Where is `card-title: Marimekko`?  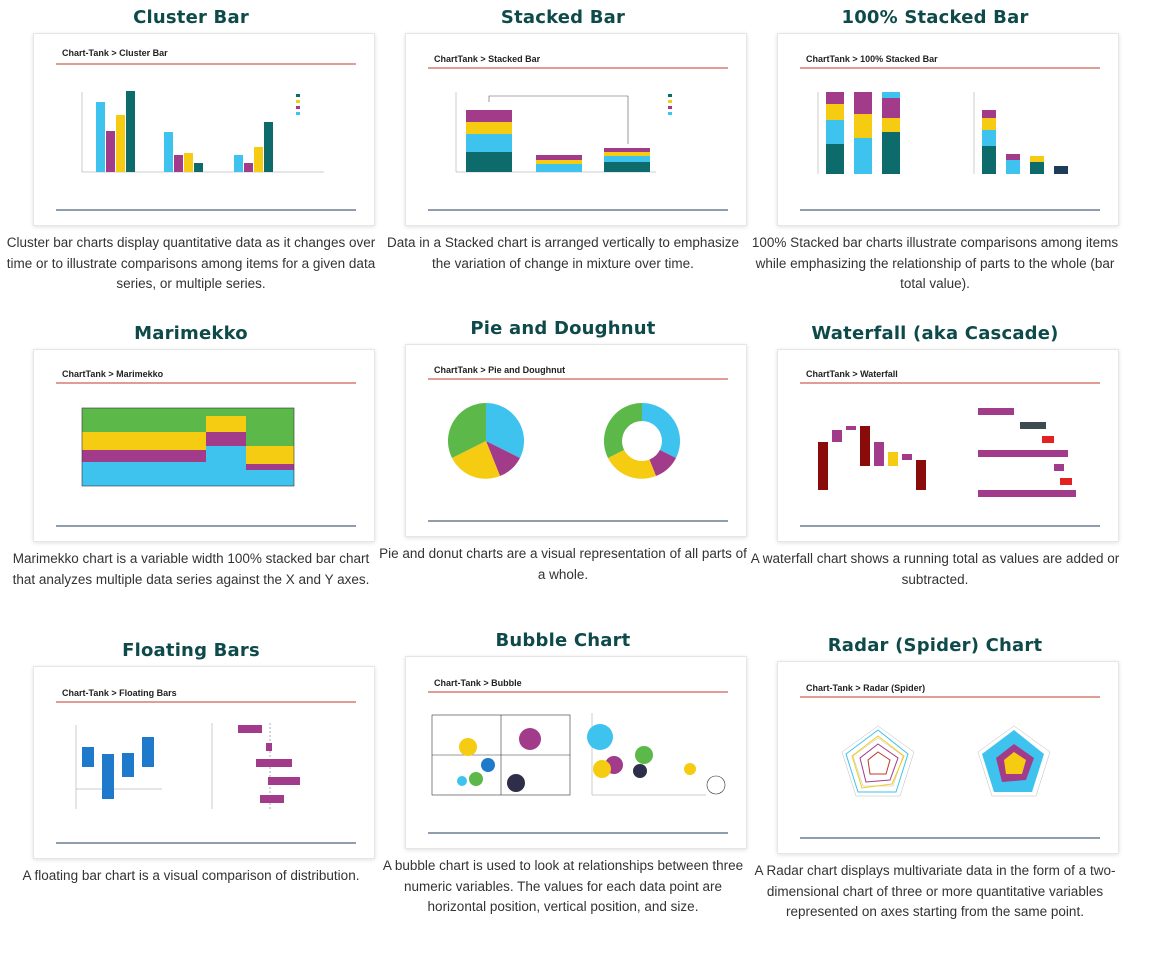
card-title: Marimekko is located at coordinates (191, 333).